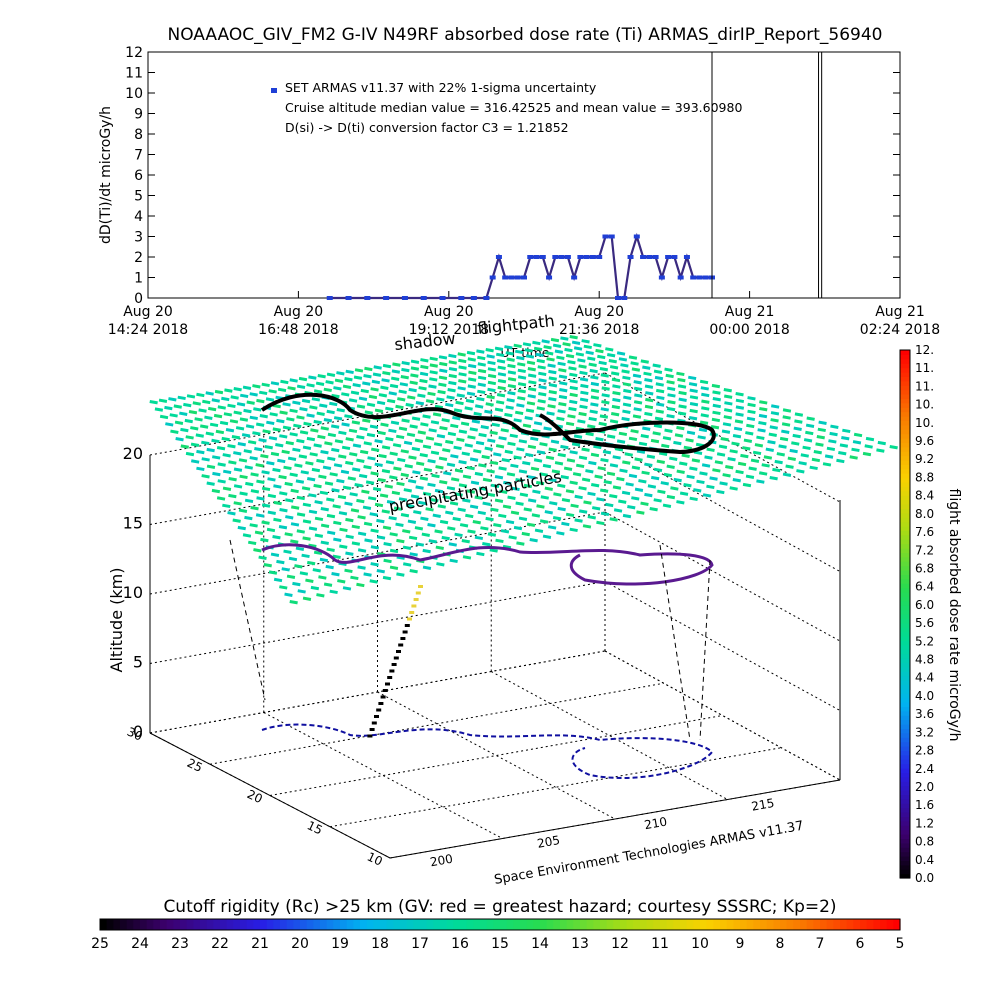 This screenshot has width=1000, height=1004. What do you see at coordinates (420, 944) in the screenshot?
I see `rigidity-tick-label: 17` at bounding box center [420, 944].